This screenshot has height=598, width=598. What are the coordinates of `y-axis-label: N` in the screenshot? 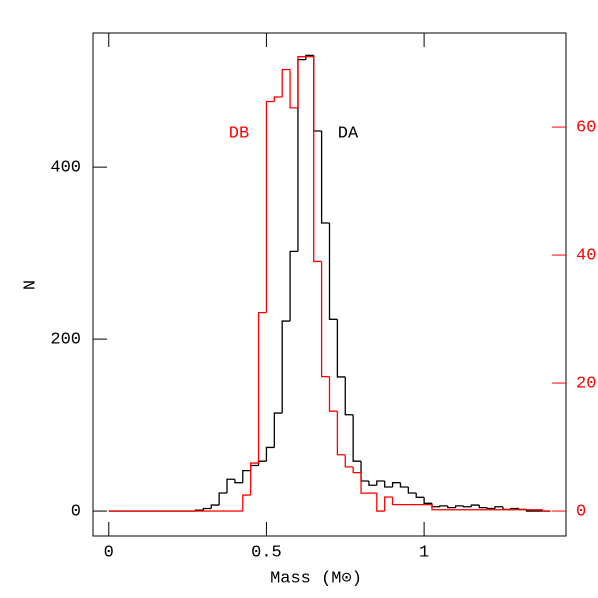 It's located at (30, 285).